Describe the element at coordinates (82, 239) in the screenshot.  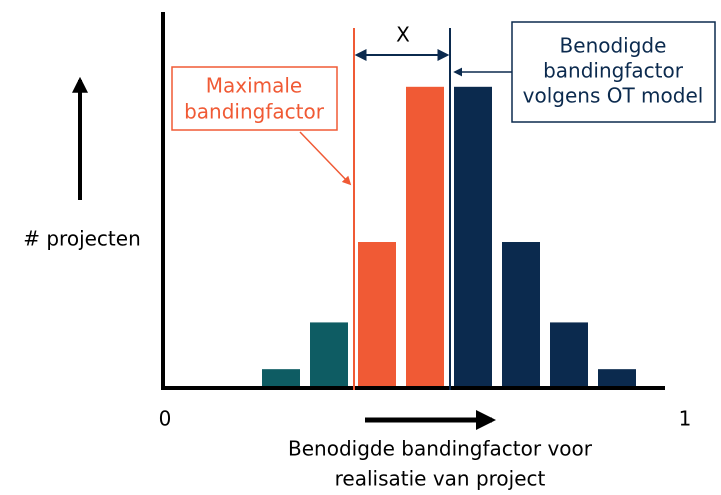
I see `y-axis-label: # projecten` at that location.